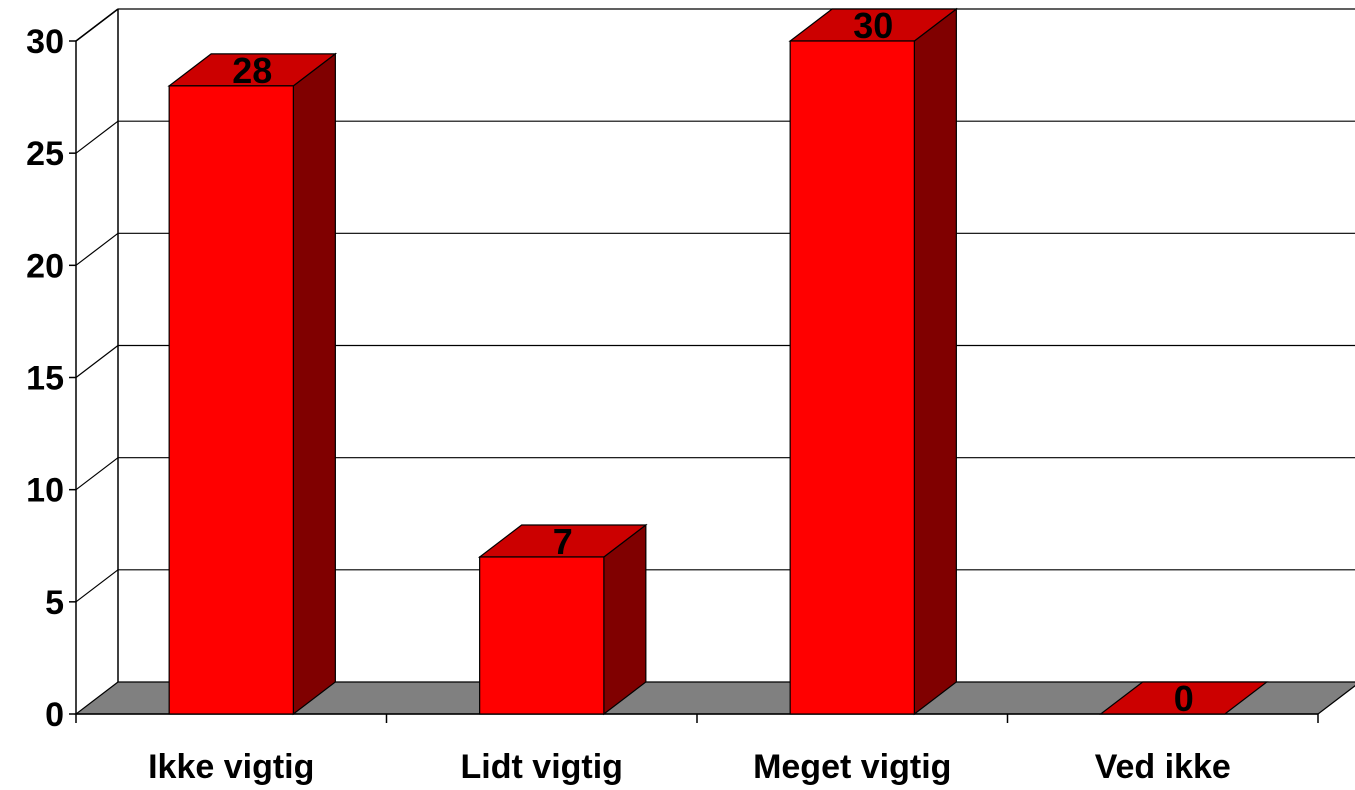 The image size is (1355, 790). Describe the element at coordinates (45, 266) in the screenshot. I see `y-tick-label: 20` at that location.